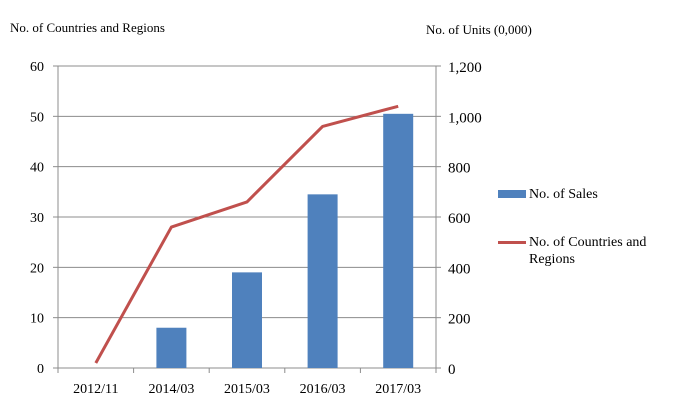  I want to click on right-tick-label: 800, so click(459, 169).